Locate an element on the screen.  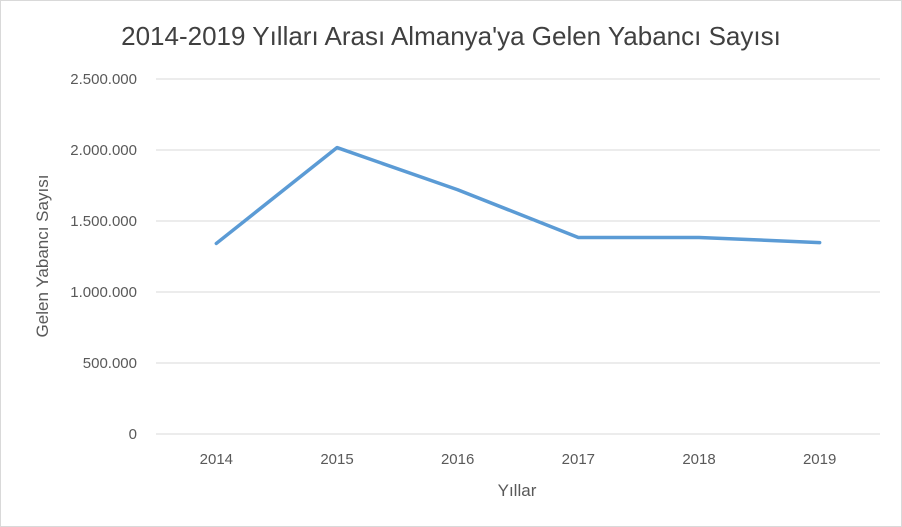
x-axis-title: Yıllar is located at coordinates (517, 490).